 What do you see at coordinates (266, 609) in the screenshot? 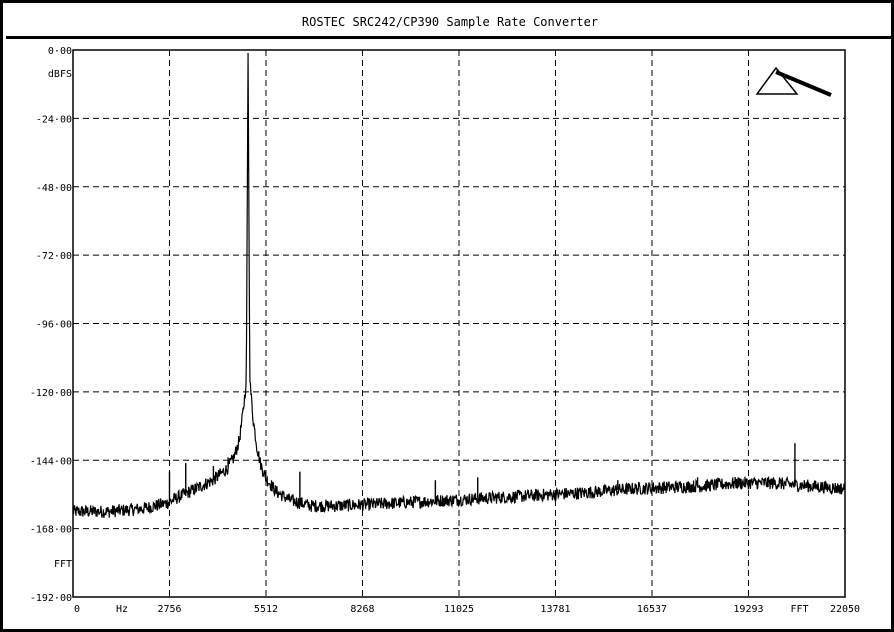
I see `x-tick-label: 5512` at bounding box center [266, 609].